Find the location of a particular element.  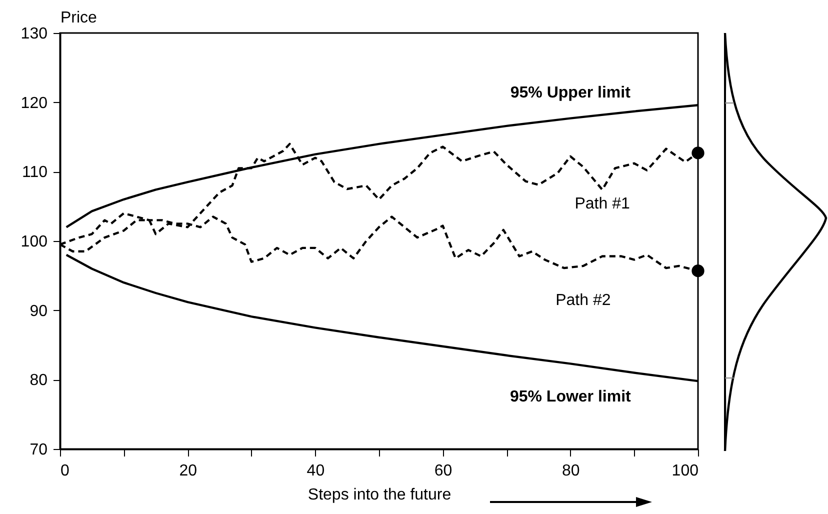

series-label: 95% Upper limit is located at coordinates (571, 93).